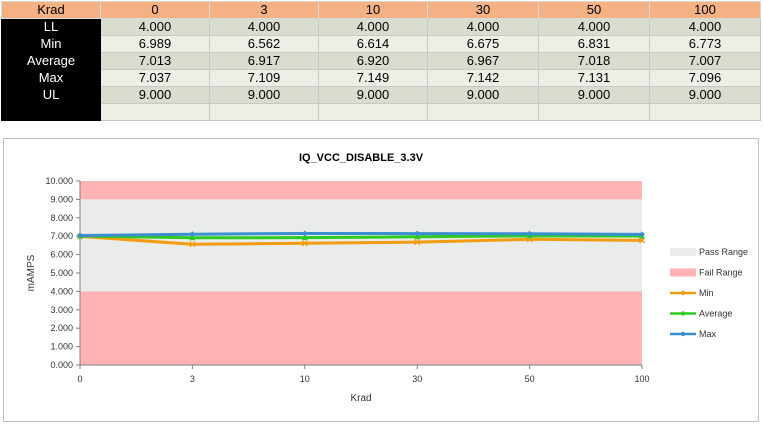  What do you see at coordinates (61, 199) in the screenshot?
I see `y-tick-label: 9.000` at bounding box center [61, 199].